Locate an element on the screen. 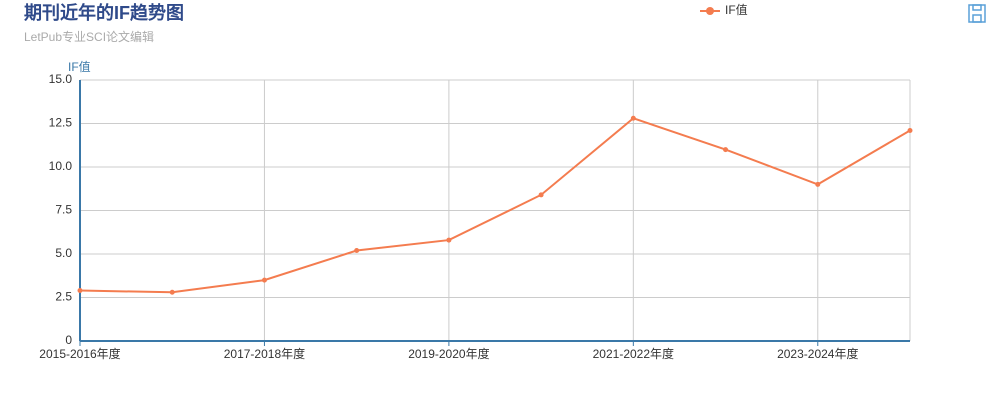 Image resolution: width=990 pixels, height=400 pixels. x-tick-label: 2023-2024年度 is located at coordinates (817, 353).